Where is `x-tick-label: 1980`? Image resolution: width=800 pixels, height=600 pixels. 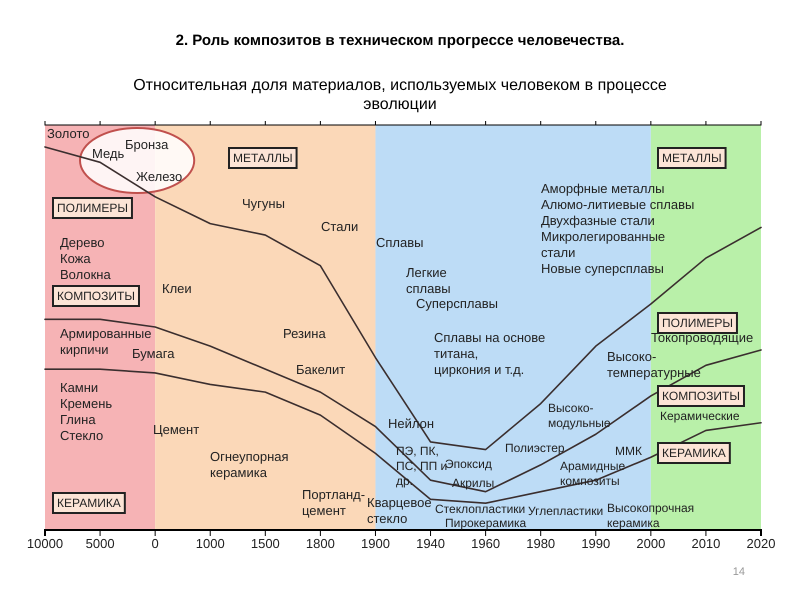
x-tick-label: 1980 is located at coordinates (541, 544).